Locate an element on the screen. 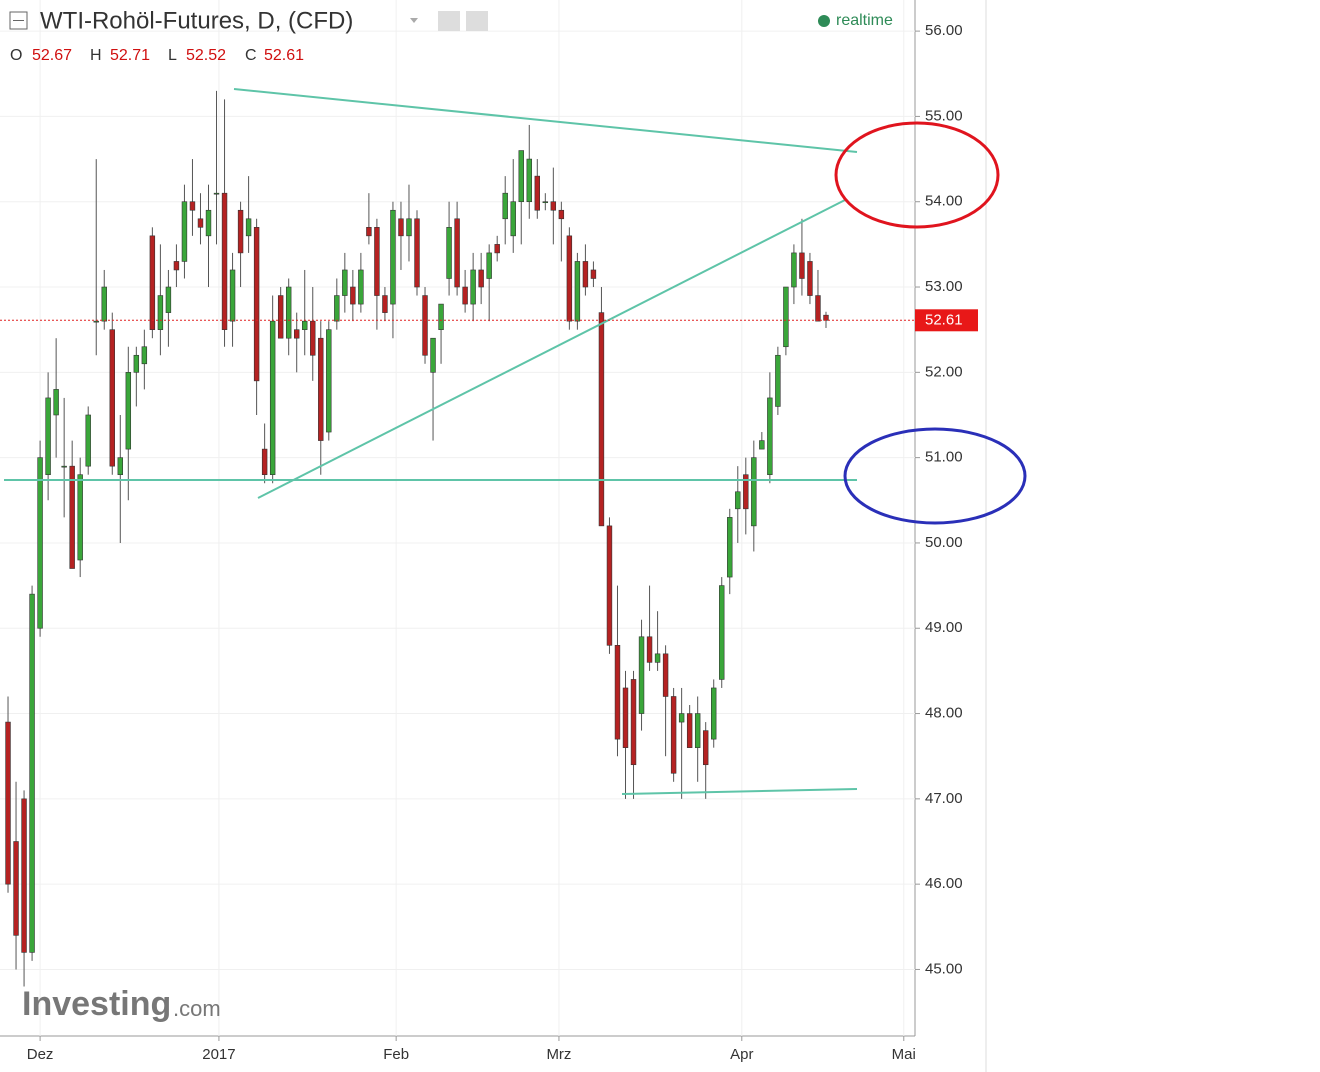 This screenshot has width=1320, height=1072. support-line is located at coordinates (739, 791).